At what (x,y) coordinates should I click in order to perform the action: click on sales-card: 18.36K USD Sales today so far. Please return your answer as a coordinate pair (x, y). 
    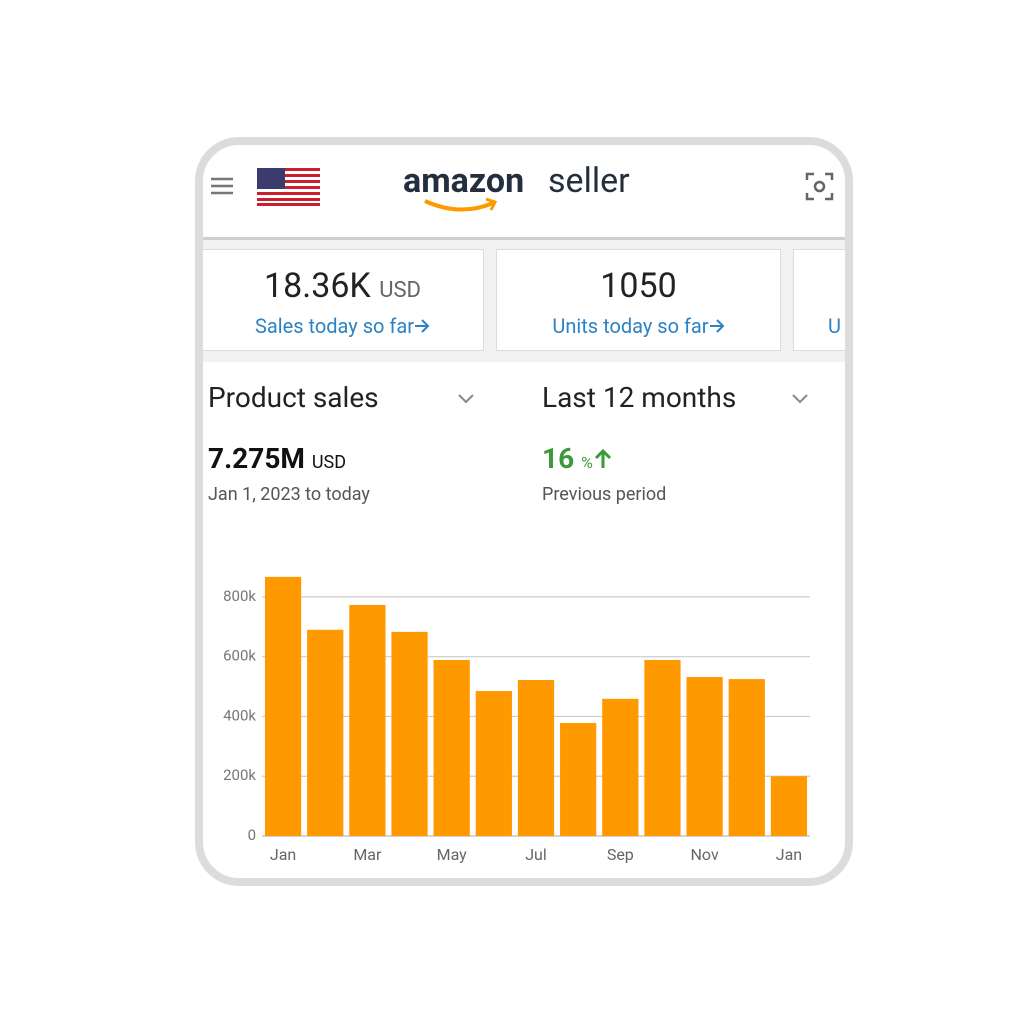
    Looking at the image, I should click on (343, 300).